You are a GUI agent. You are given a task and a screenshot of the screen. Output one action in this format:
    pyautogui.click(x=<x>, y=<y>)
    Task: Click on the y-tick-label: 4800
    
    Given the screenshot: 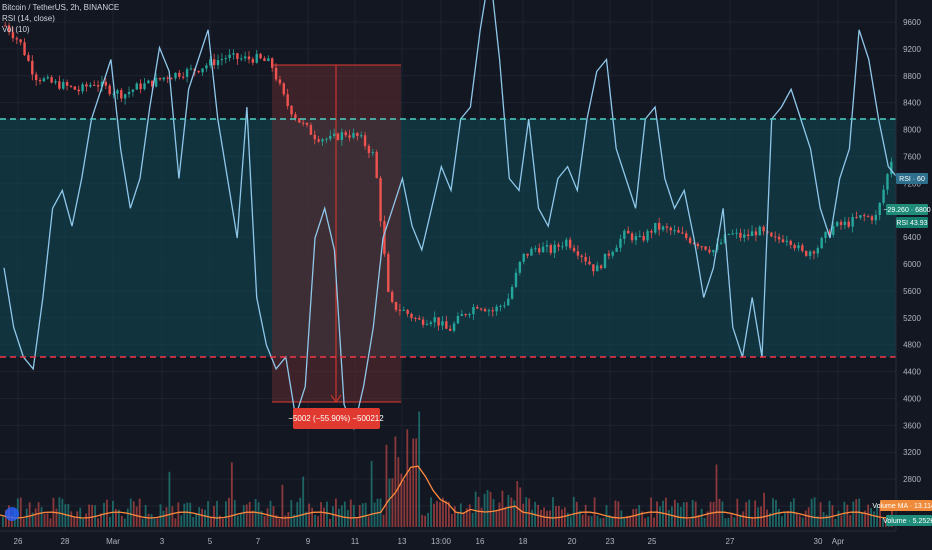 What is the action you would take?
    pyautogui.click(x=912, y=345)
    